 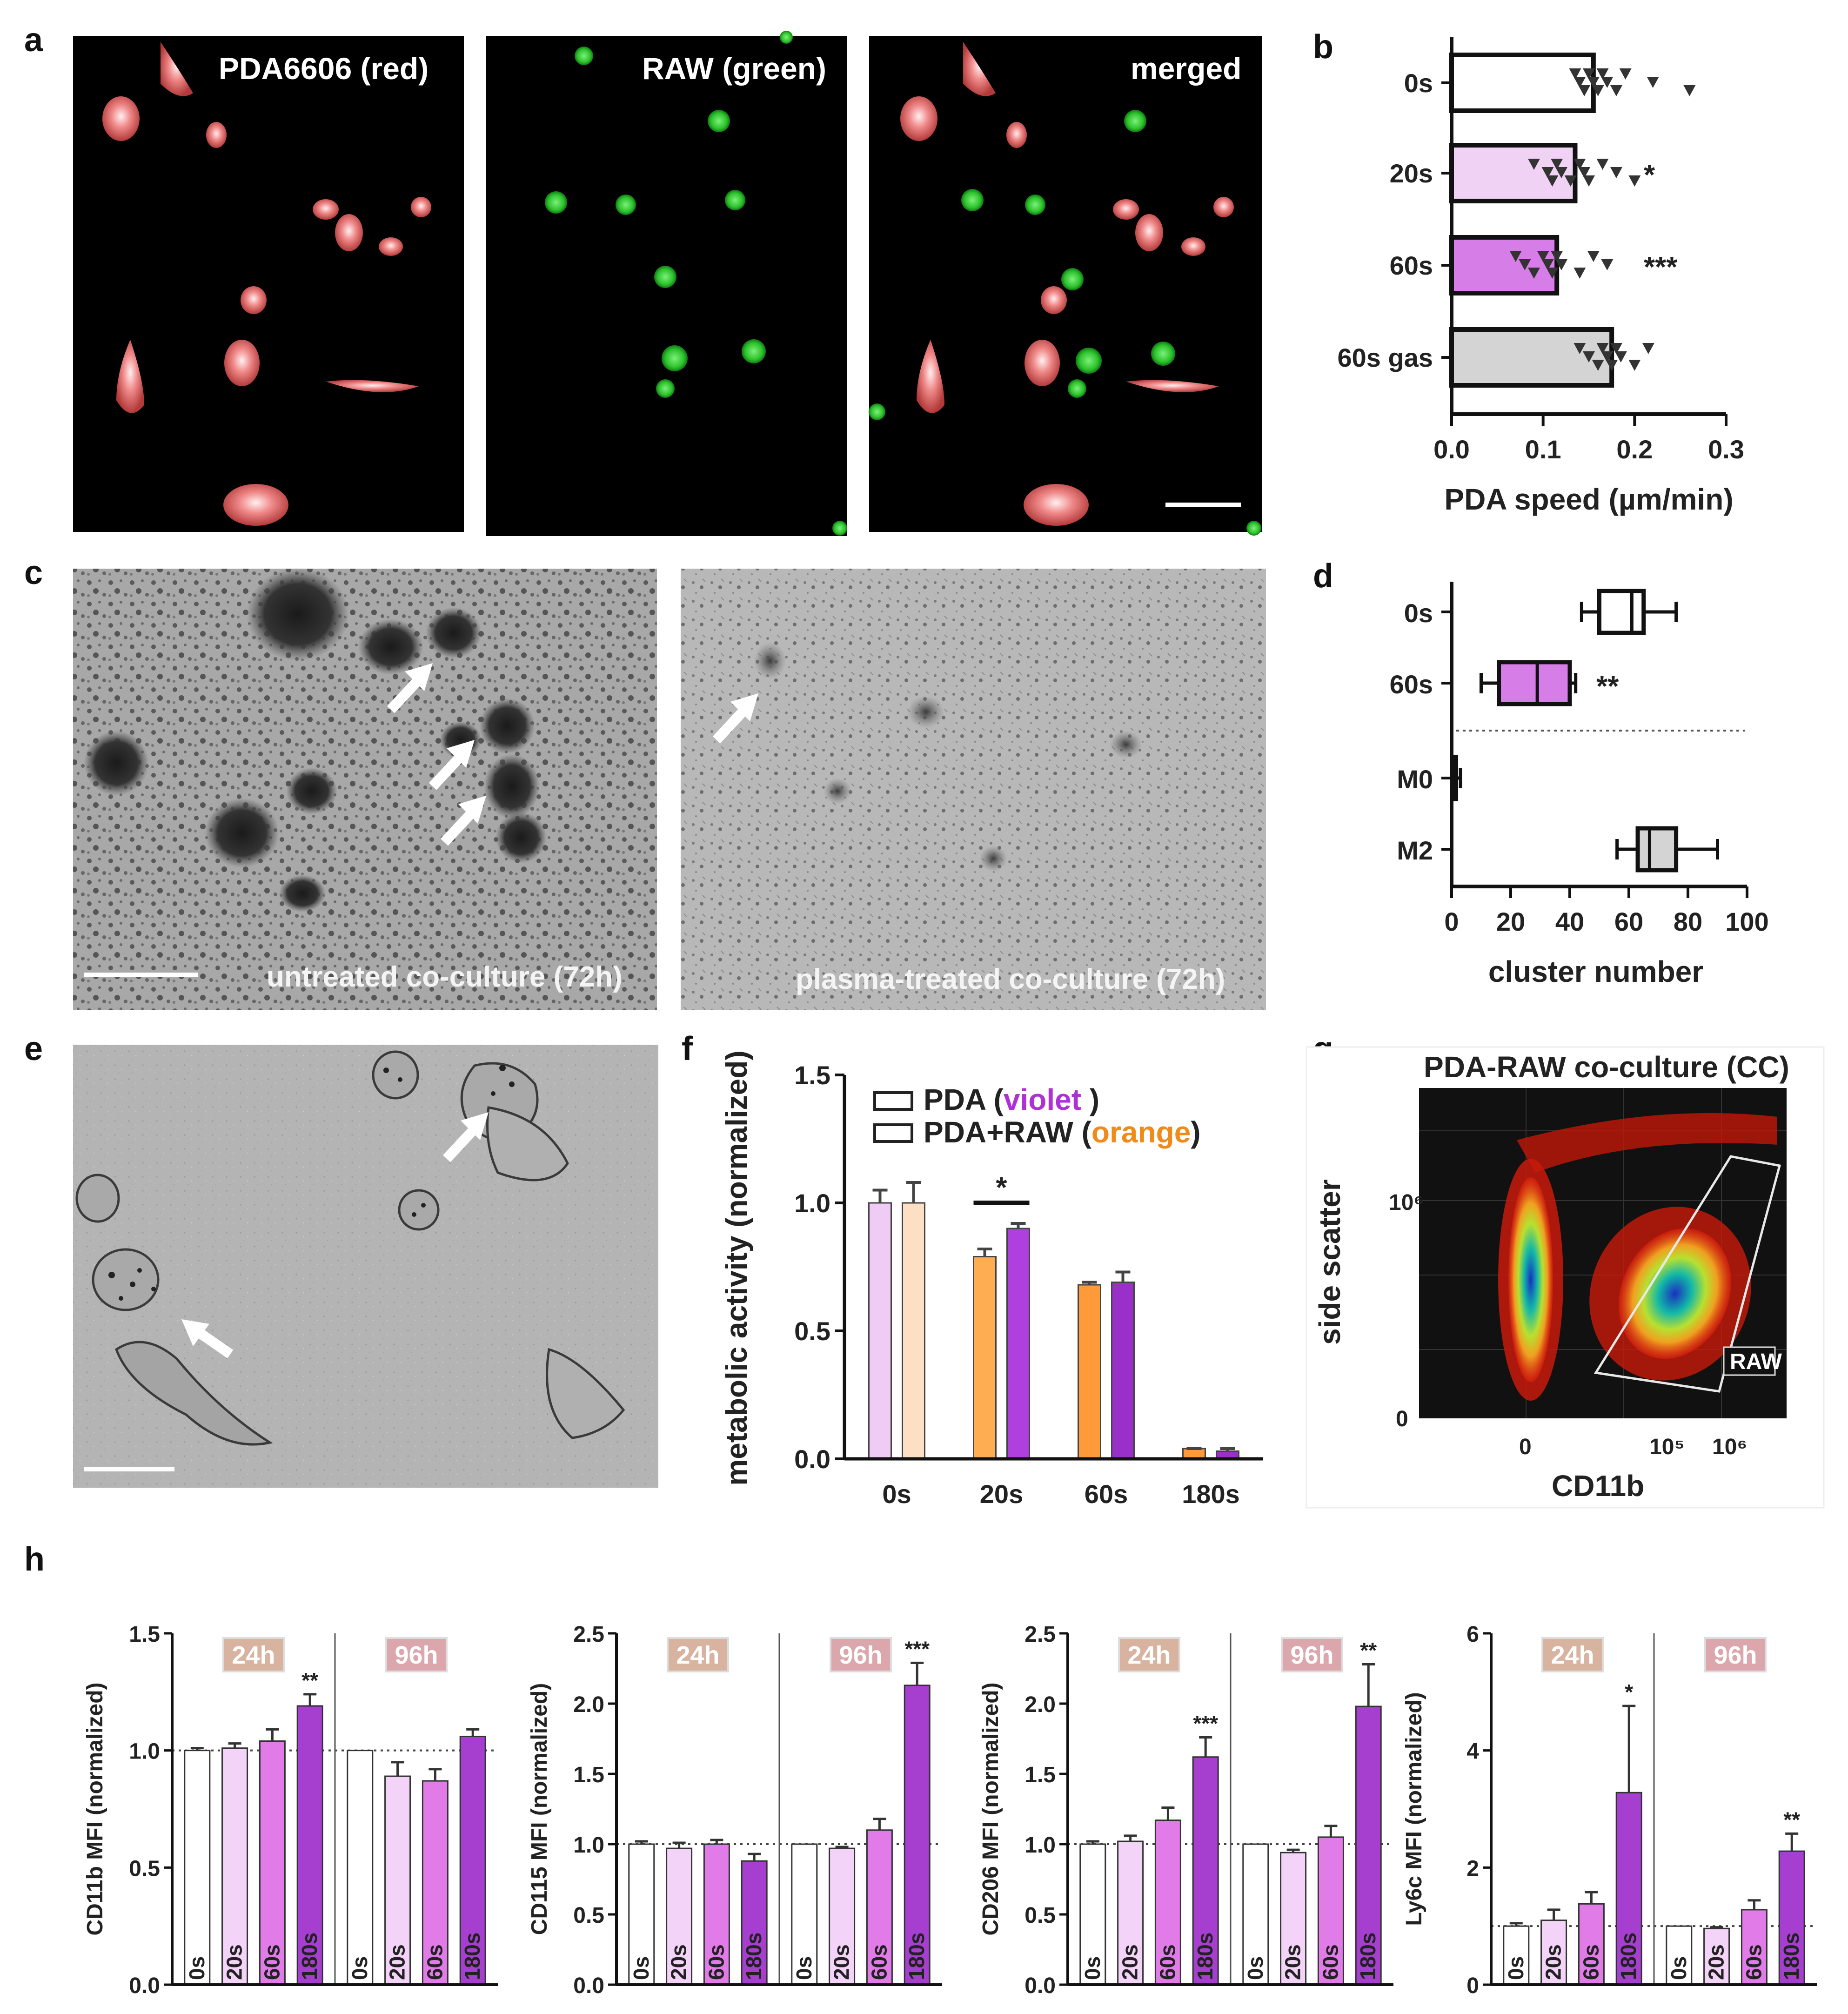 I want to click on legend-pdaraw-c: ), so click(x=1195, y=1132).